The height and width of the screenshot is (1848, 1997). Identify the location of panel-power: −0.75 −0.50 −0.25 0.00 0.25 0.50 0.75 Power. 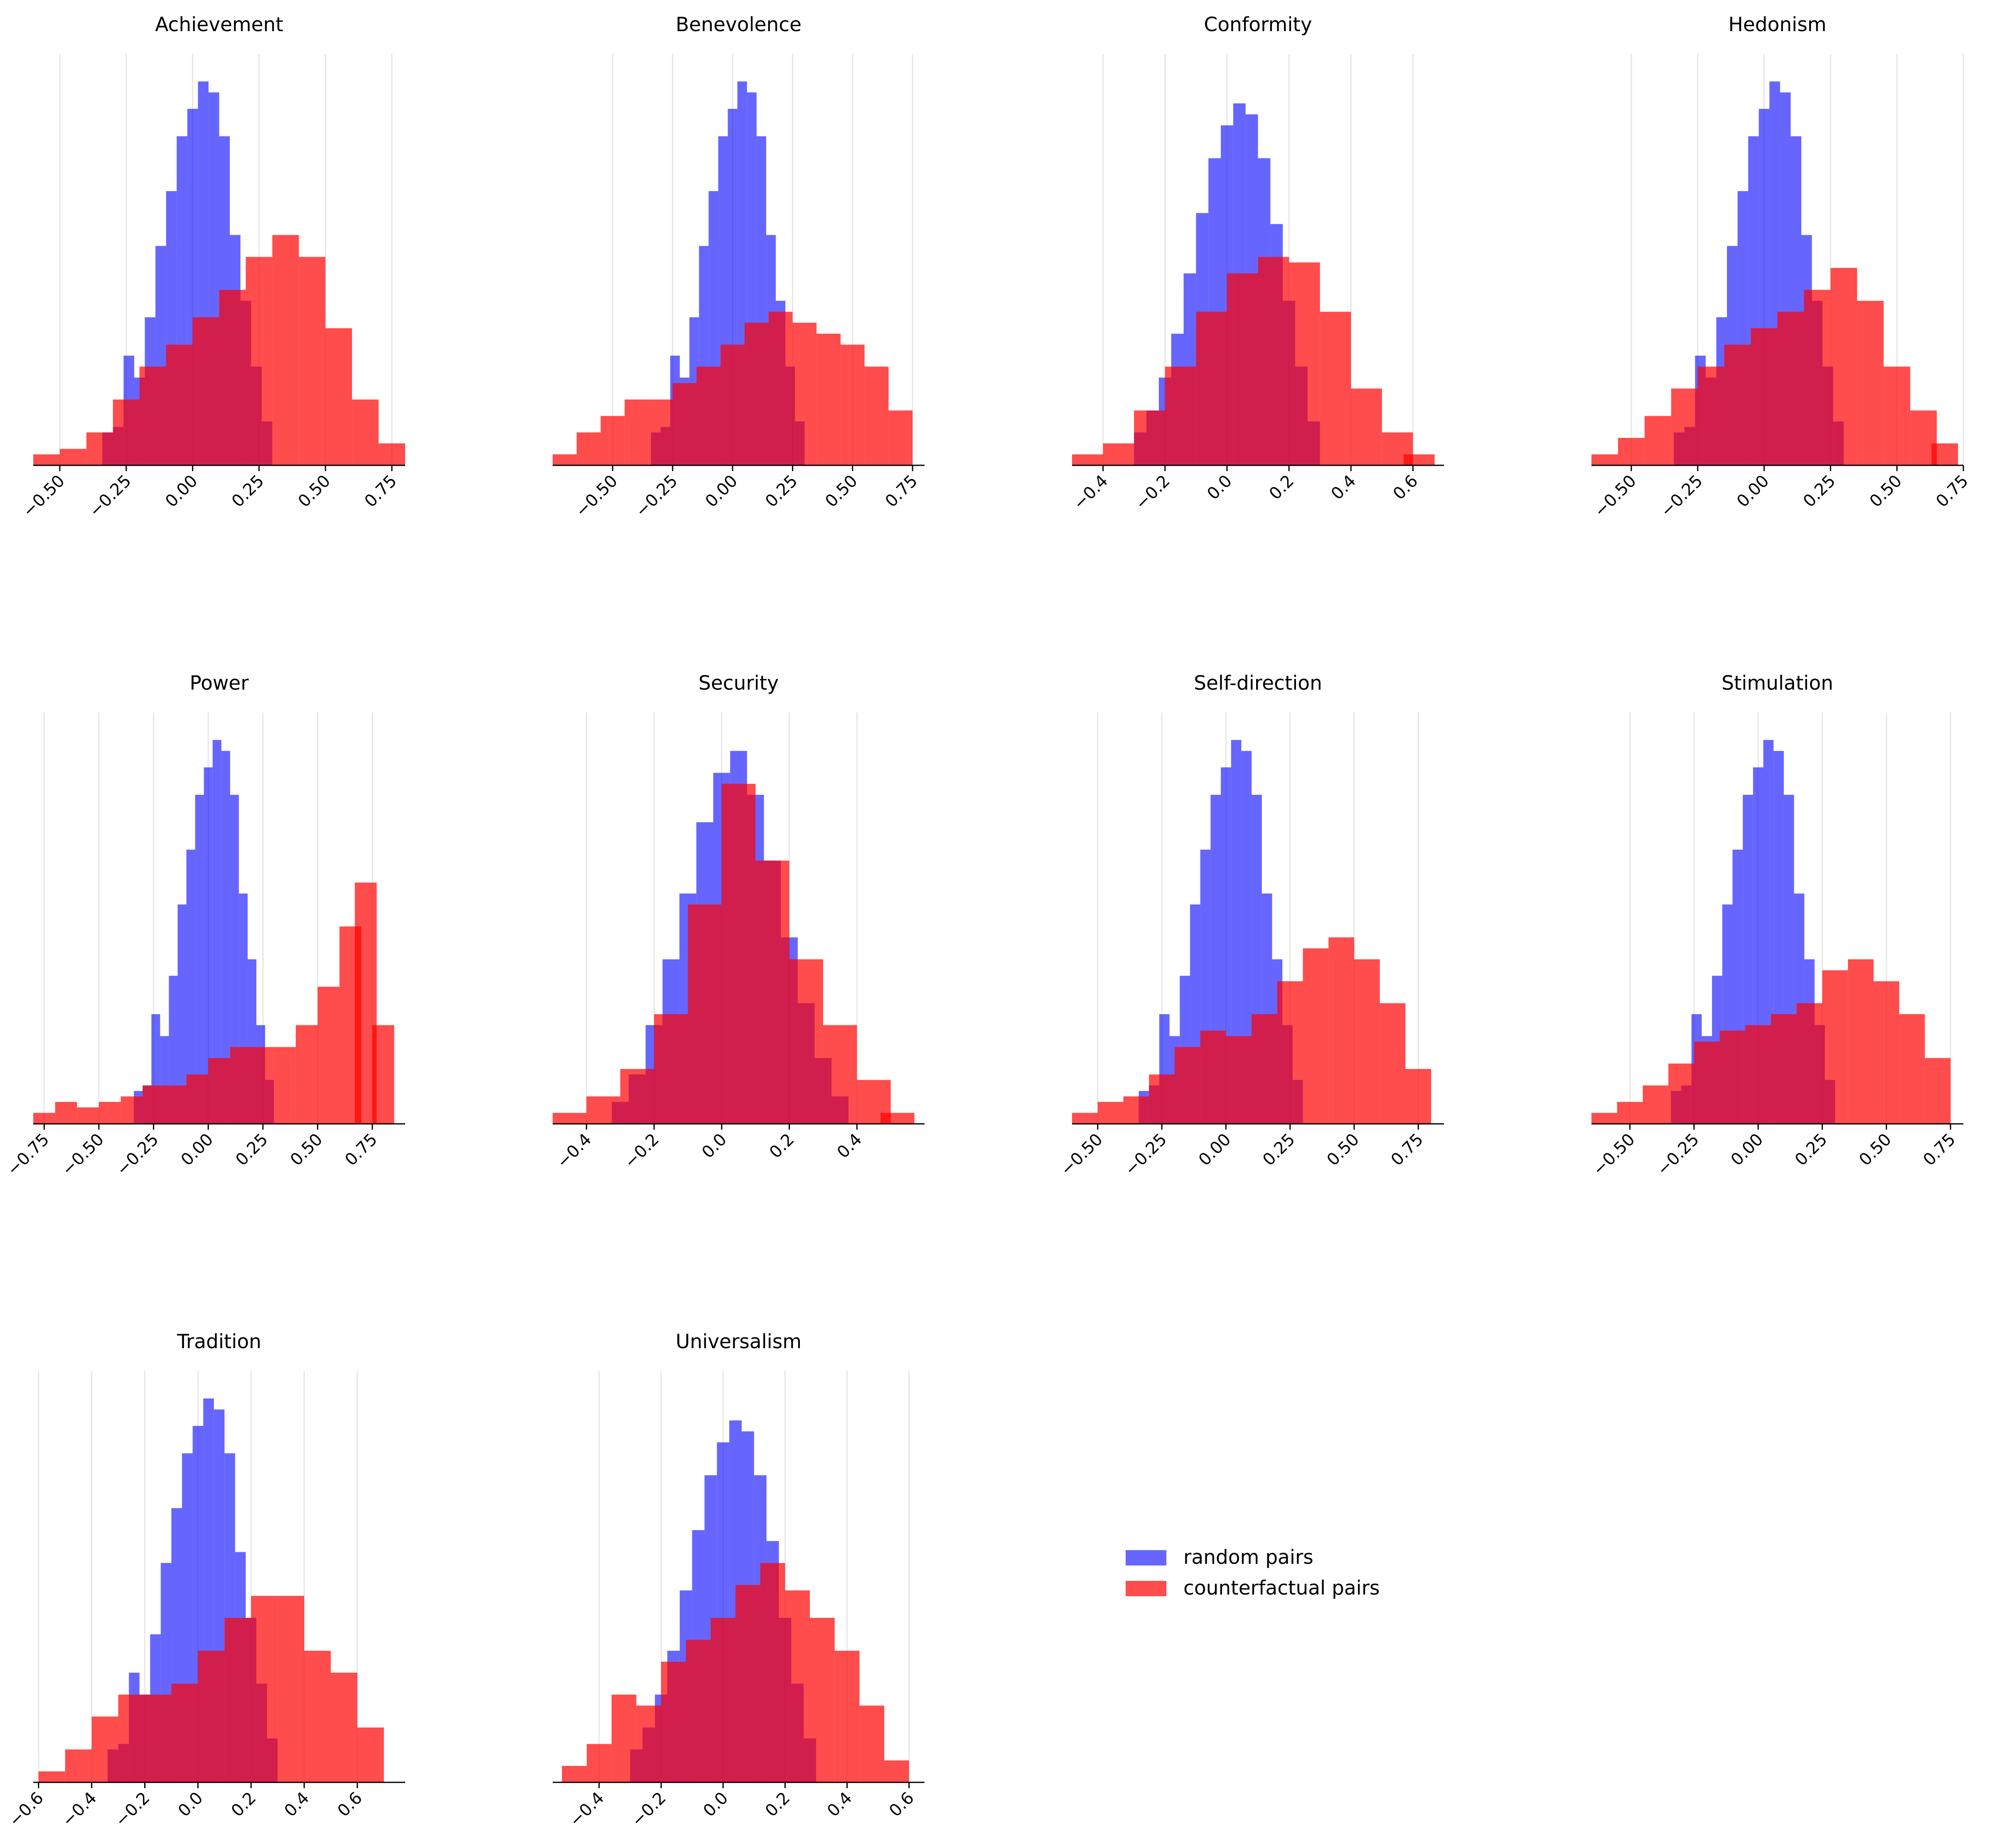
(204, 926).